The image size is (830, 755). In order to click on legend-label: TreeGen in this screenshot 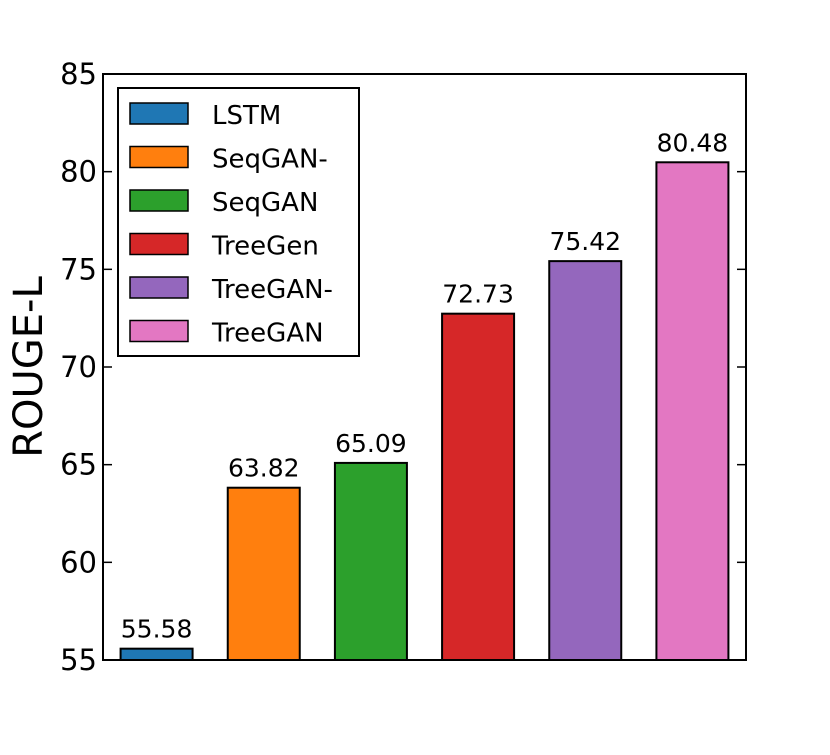, I will do `click(265, 247)`.